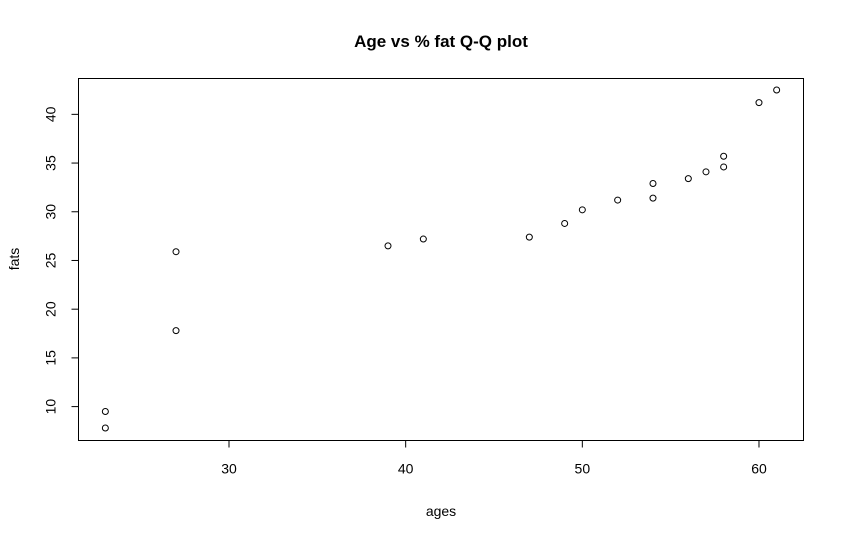 Image resolution: width=844 pixels, height=540 pixels. What do you see at coordinates (406, 469) in the screenshot?
I see `x-tick-label: 40` at bounding box center [406, 469].